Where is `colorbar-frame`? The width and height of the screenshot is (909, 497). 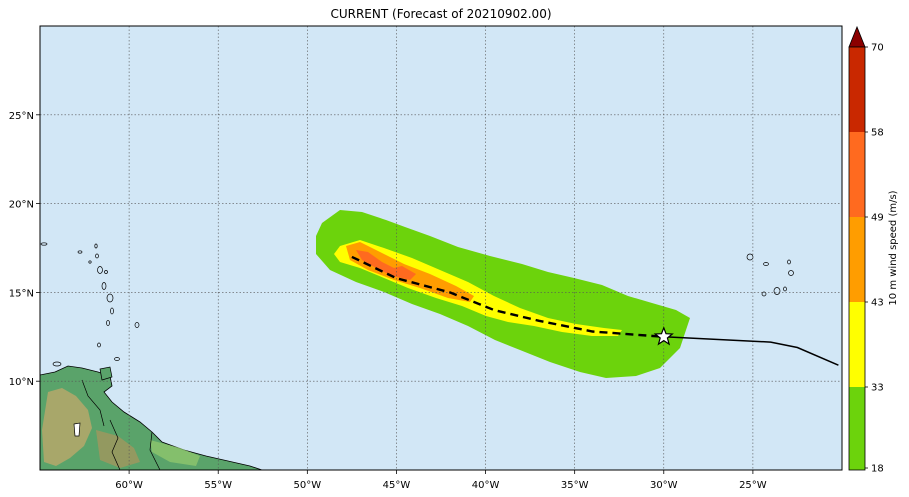 colorbar-frame is located at coordinates (857, 258).